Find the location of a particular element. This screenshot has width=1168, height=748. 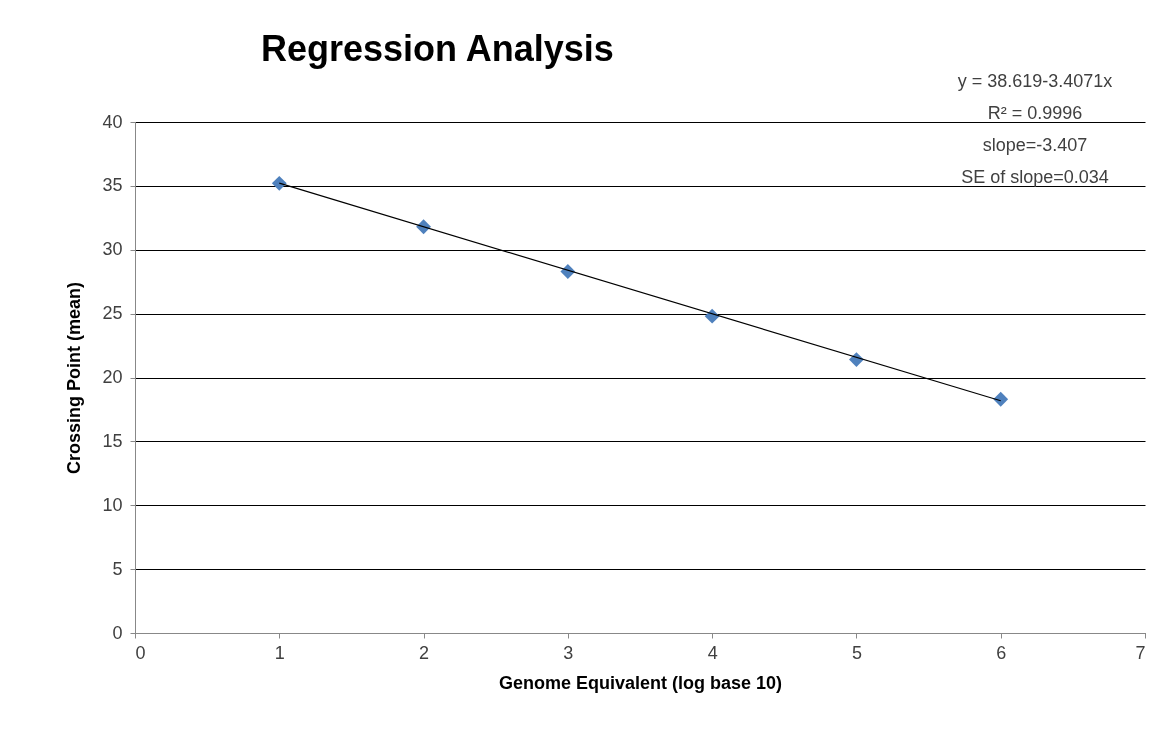

y-axis-title: Crossing Point (mean) is located at coordinates (74, 378).